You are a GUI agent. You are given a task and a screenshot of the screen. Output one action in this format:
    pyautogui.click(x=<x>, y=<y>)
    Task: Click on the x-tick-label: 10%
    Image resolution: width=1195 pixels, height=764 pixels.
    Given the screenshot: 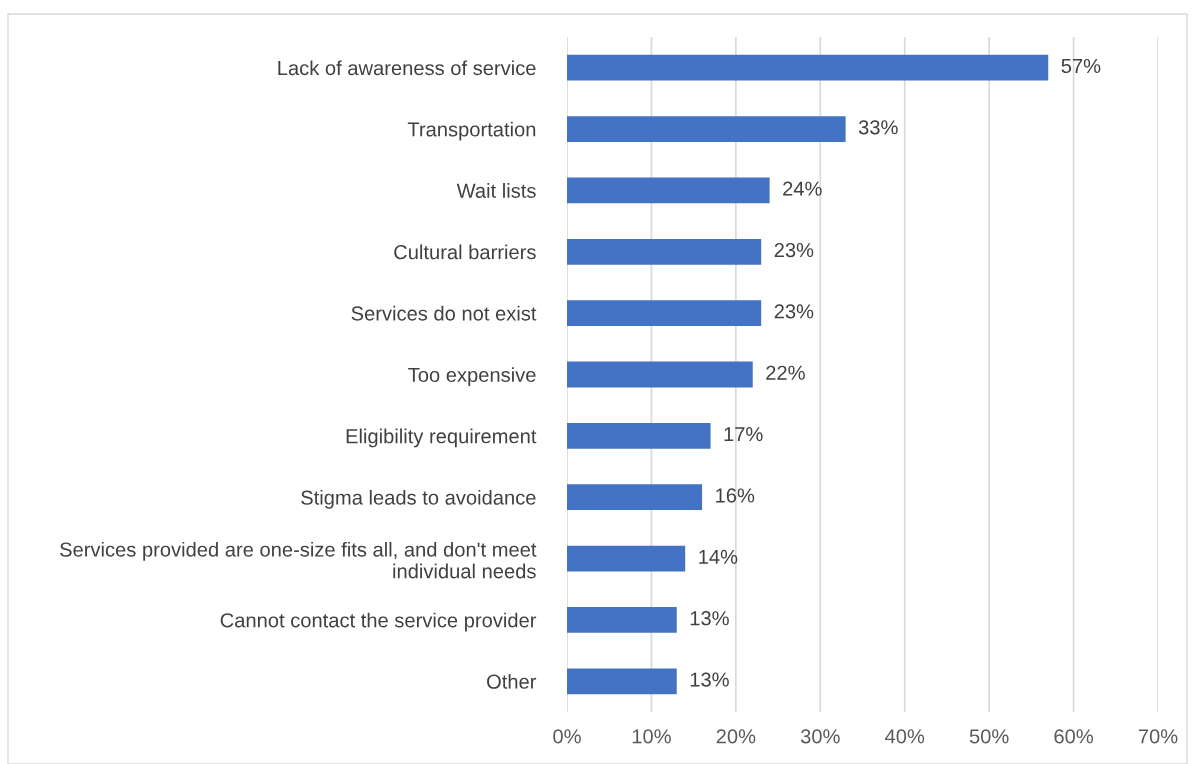 What is the action you would take?
    pyautogui.click(x=651, y=736)
    